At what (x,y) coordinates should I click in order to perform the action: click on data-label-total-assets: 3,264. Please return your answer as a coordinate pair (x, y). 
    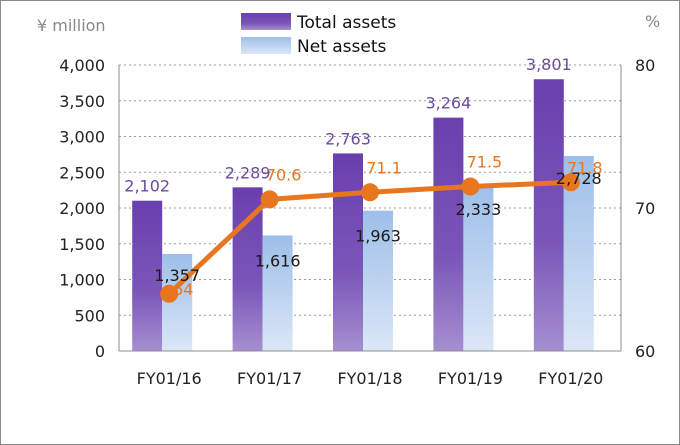
    Looking at the image, I should click on (448, 103).